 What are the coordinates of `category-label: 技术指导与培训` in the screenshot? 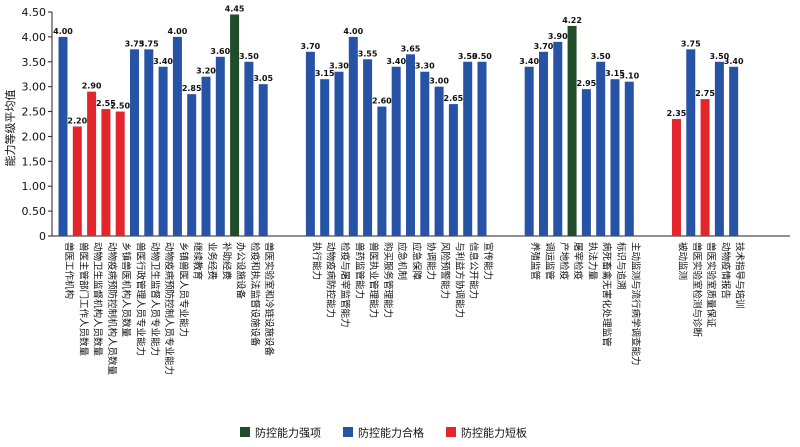 It's located at (740, 275).